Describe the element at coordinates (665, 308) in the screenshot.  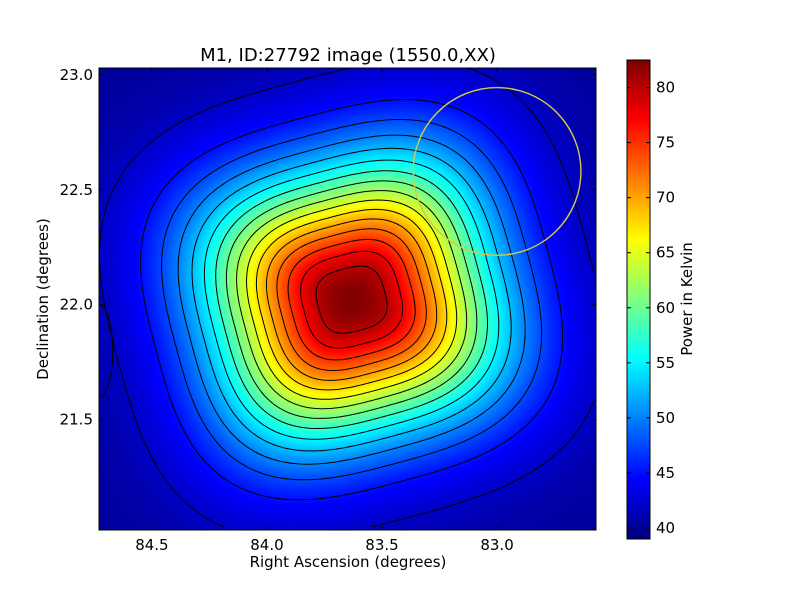
I see `colorbar-tick-label: 60` at that location.